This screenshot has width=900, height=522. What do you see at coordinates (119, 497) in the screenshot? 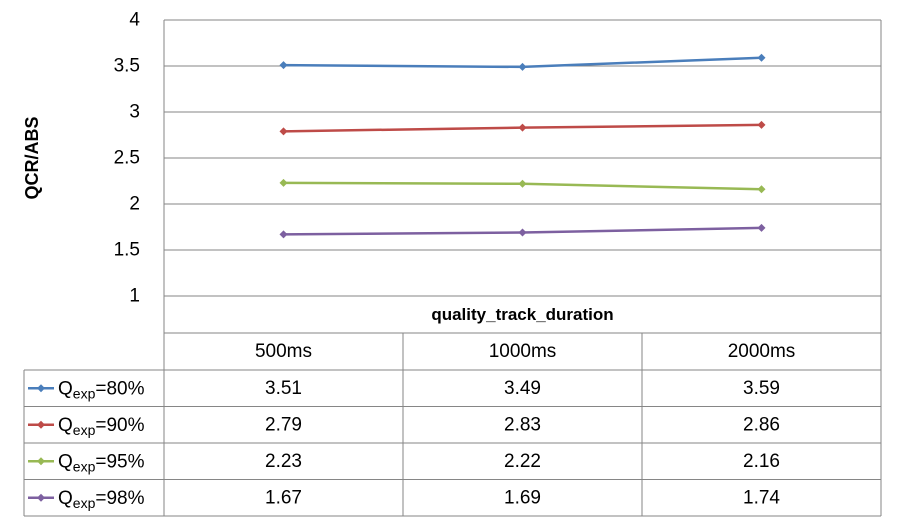
I see `legend-label-suffix: =98%` at bounding box center [119, 497].